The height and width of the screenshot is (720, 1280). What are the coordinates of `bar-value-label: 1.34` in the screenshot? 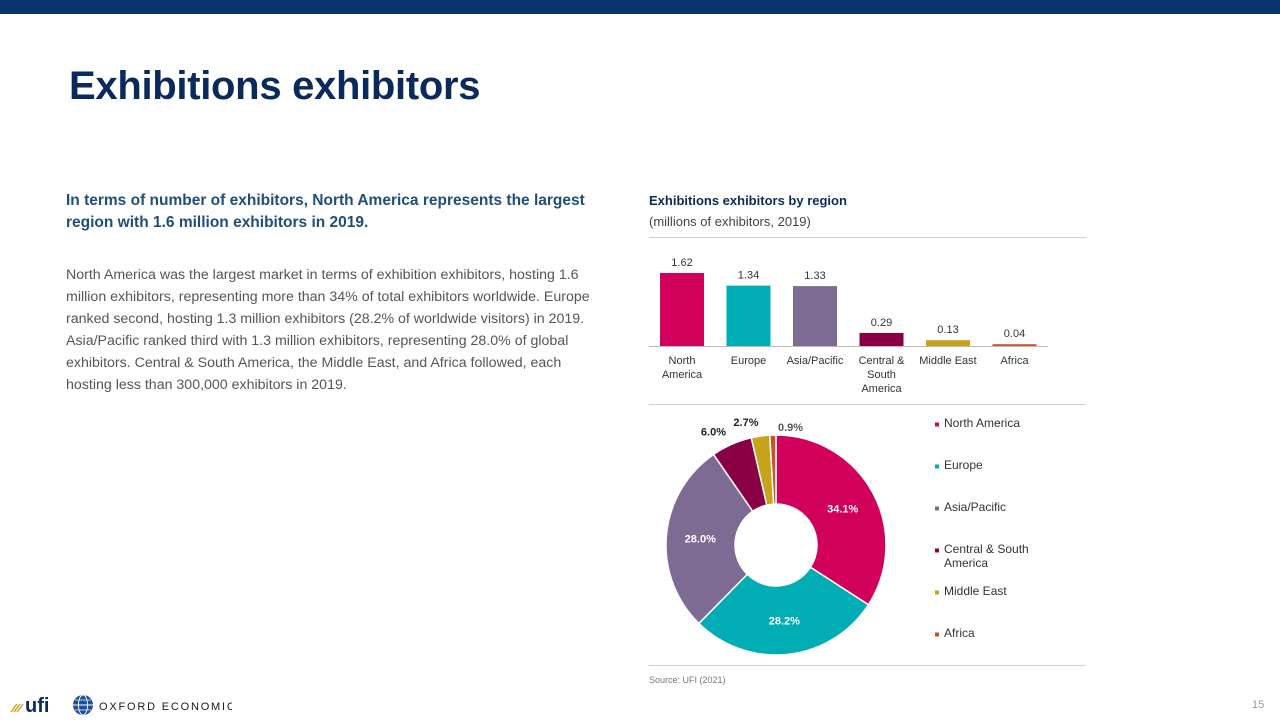 It's located at (748, 276).